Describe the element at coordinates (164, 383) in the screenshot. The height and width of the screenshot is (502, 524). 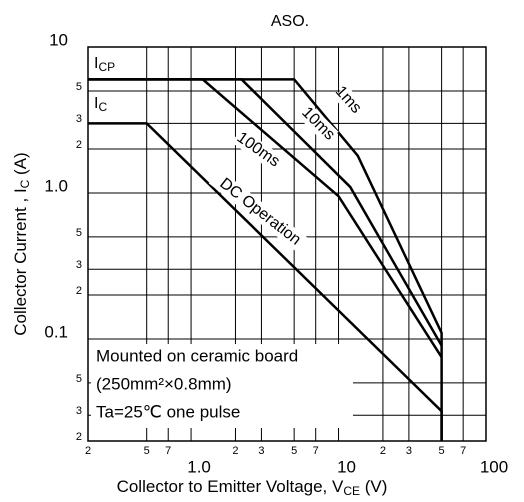
I see `note-line: (250mm²×0.8mm)` at that location.